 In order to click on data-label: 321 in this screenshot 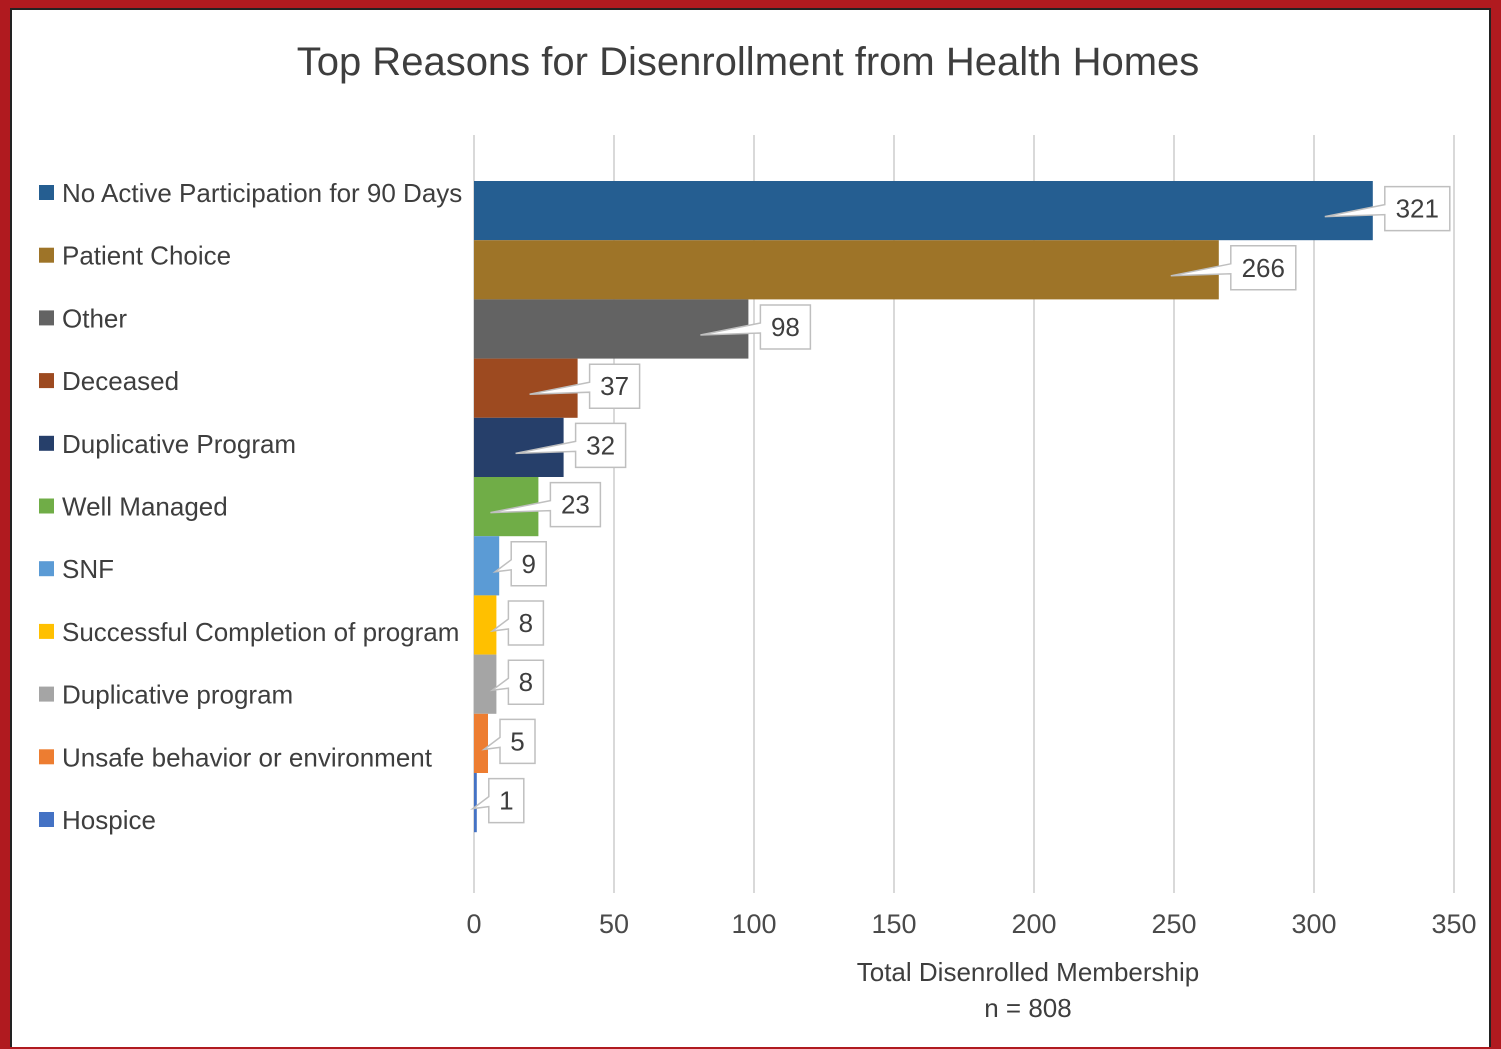, I will do `click(1417, 209)`.